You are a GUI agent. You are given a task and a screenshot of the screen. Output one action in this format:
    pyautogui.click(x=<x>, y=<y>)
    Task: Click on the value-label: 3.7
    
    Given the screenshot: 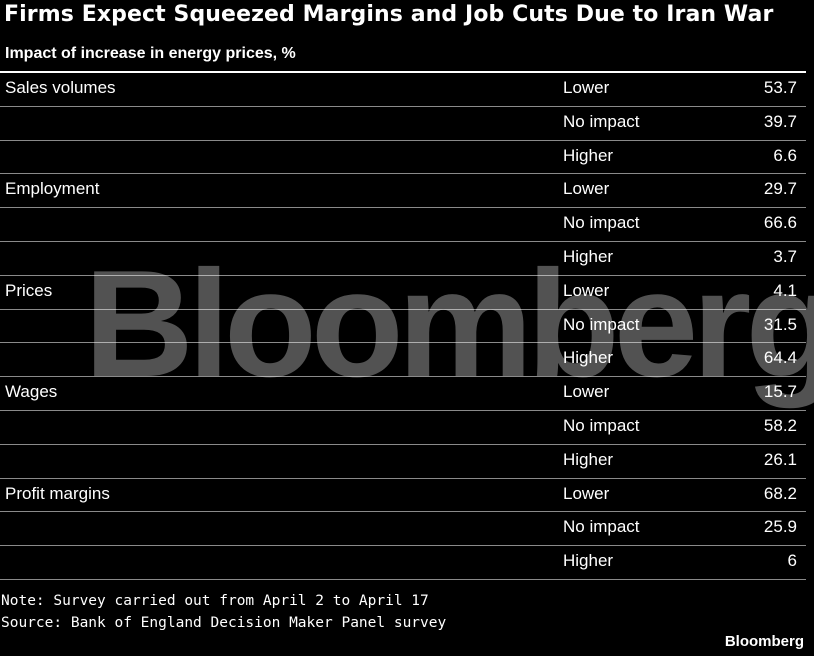 What is the action you would take?
    pyautogui.click(x=785, y=256)
    